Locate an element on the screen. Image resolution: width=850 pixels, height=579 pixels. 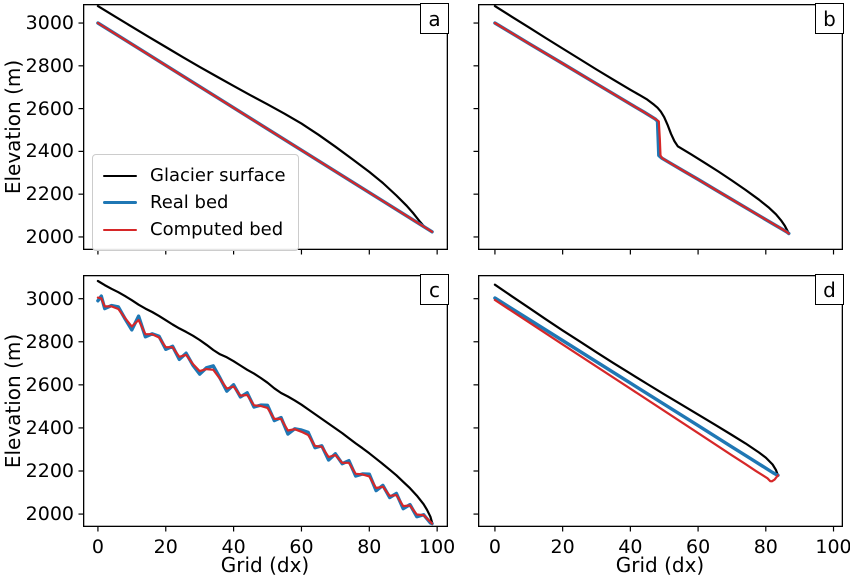
panel-letter-d: d is located at coordinates (829, 289).